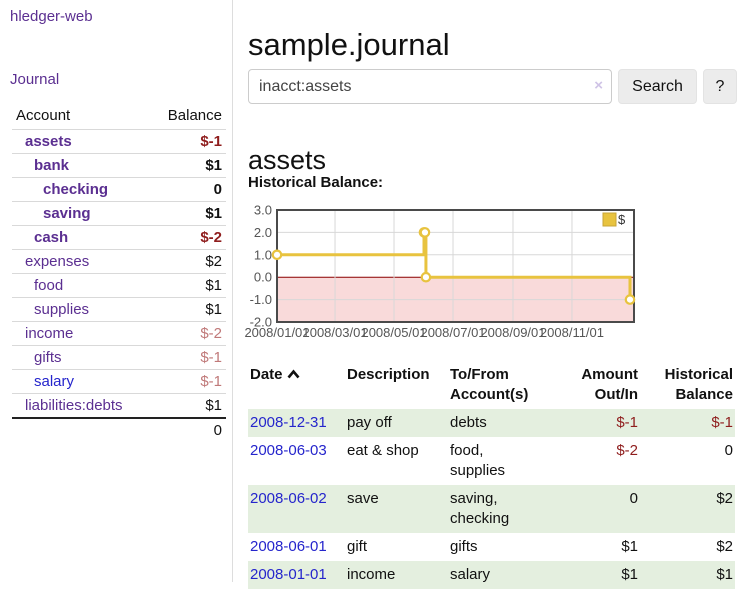  Describe the element at coordinates (720, 86) in the screenshot. I see `help-button: ?` at that location.